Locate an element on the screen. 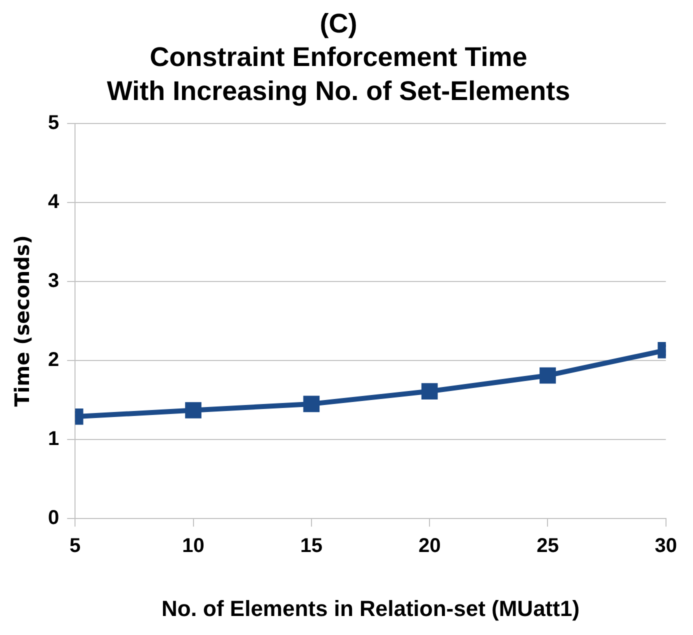 This screenshot has width=693, height=635. y-tick-label: 0 is located at coordinates (54, 518).